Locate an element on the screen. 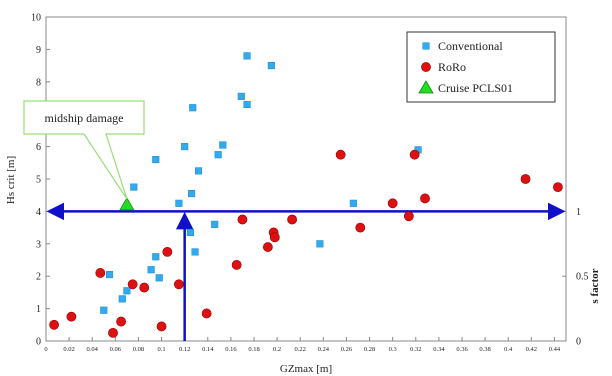  x-tick-label: 0.06 is located at coordinates (116, 349).